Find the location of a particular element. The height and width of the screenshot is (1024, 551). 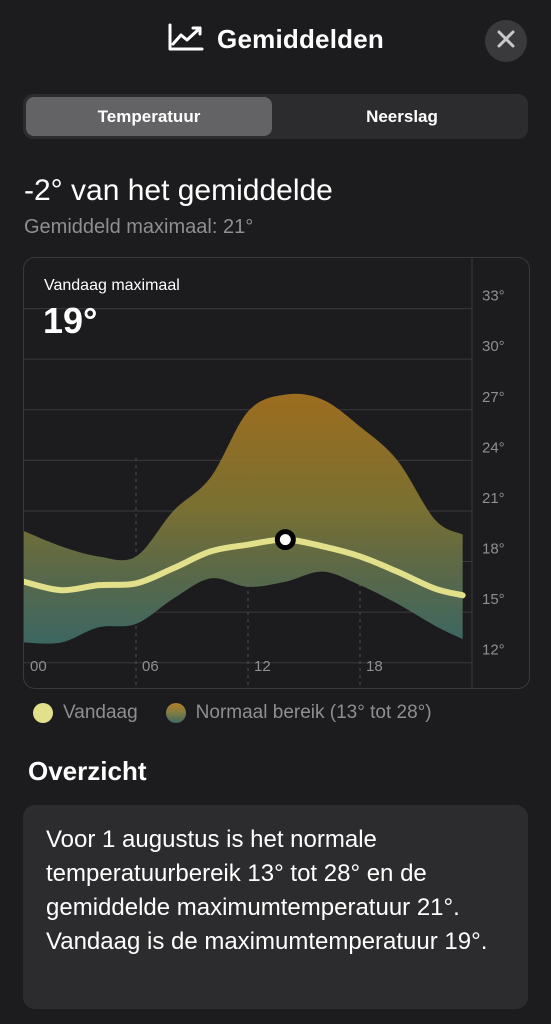

line-chart-icon is located at coordinates (186, 39).